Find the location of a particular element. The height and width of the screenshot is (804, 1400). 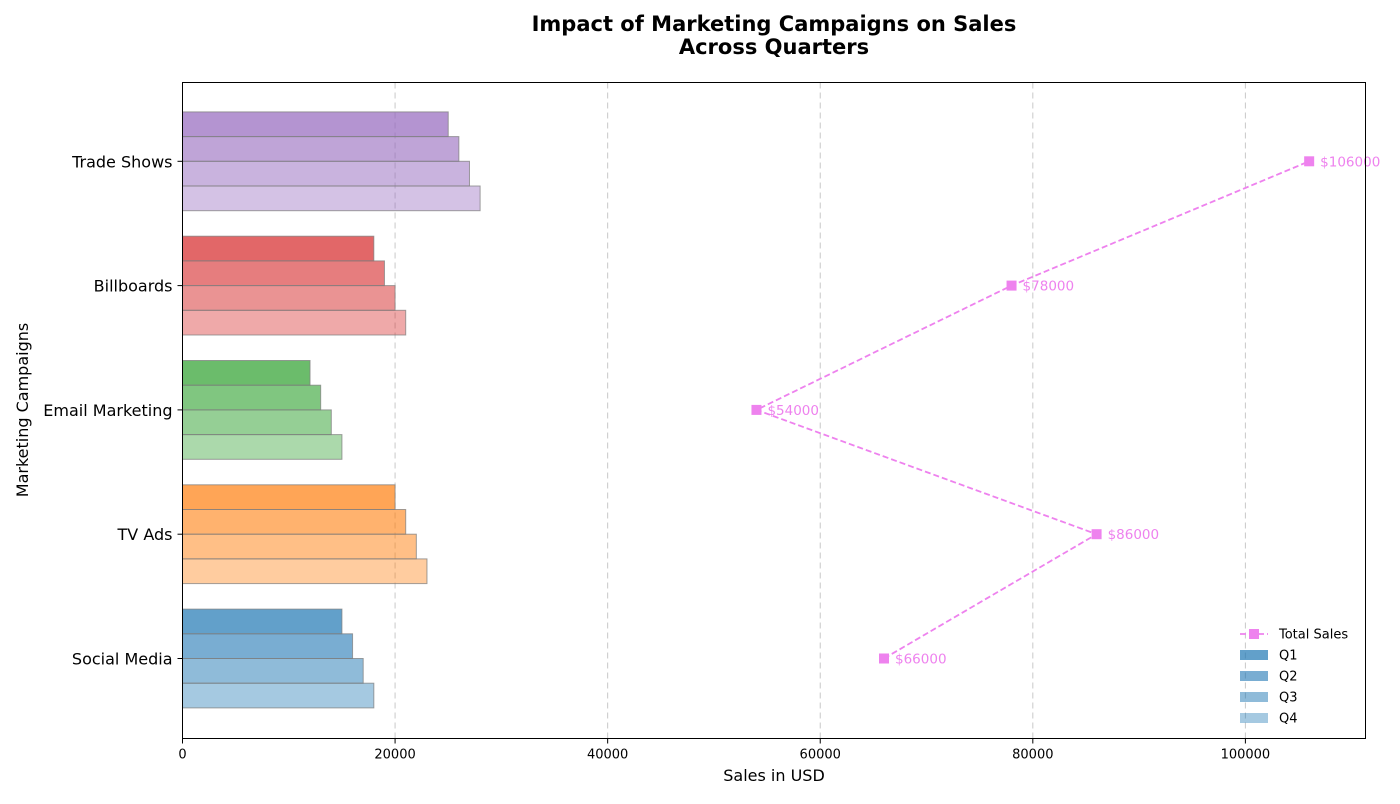

legend-label: Q4 is located at coordinates (1288, 719).